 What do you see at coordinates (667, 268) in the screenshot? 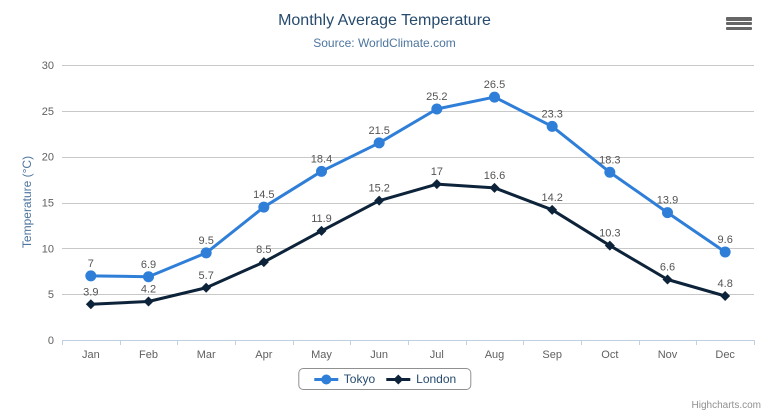
I see `london-data-label-nov: 6.6` at bounding box center [667, 268].